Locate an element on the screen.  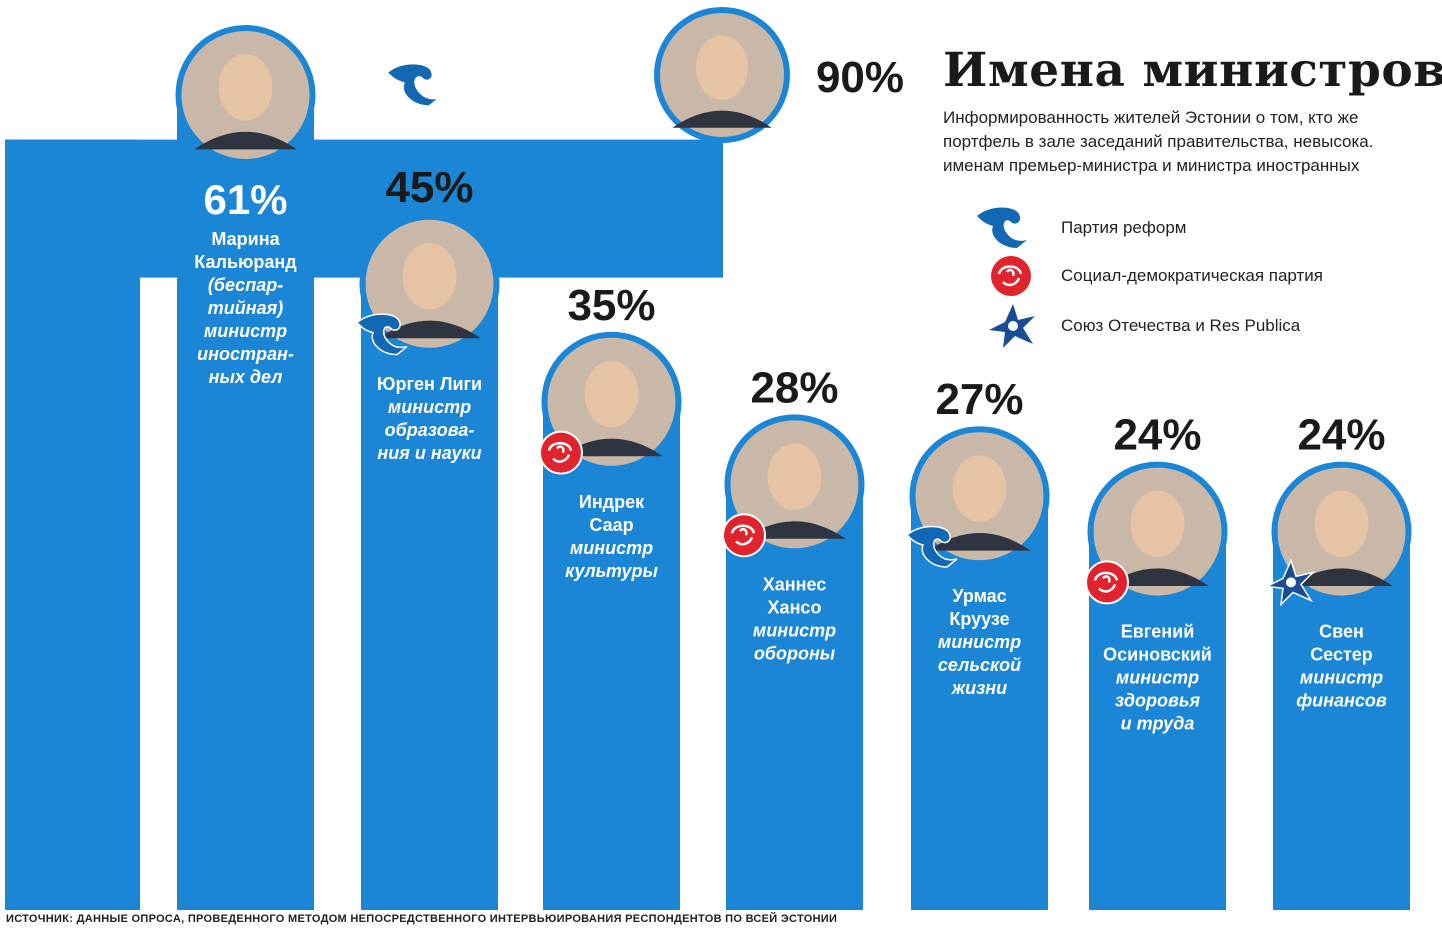
value-label: 27% is located at coordinates (979, 399).